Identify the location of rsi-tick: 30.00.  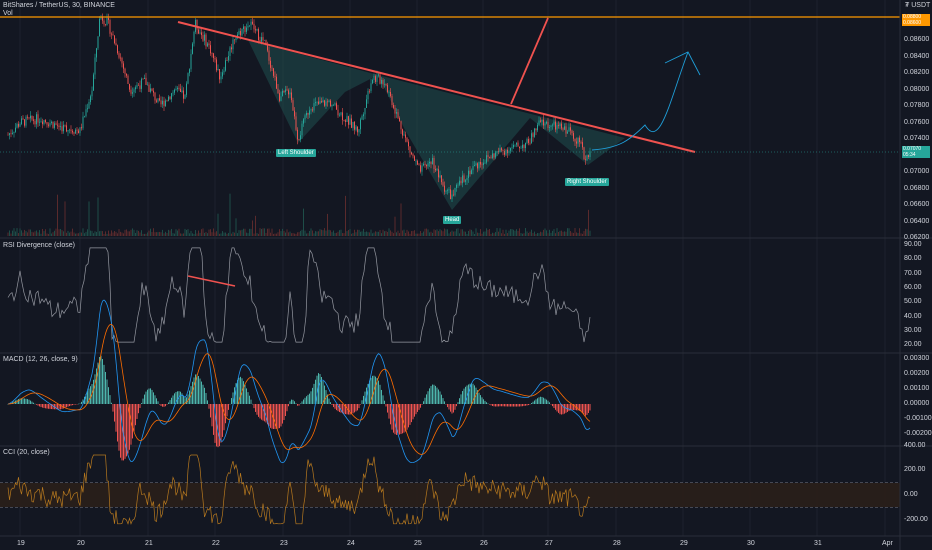
(913, 330).